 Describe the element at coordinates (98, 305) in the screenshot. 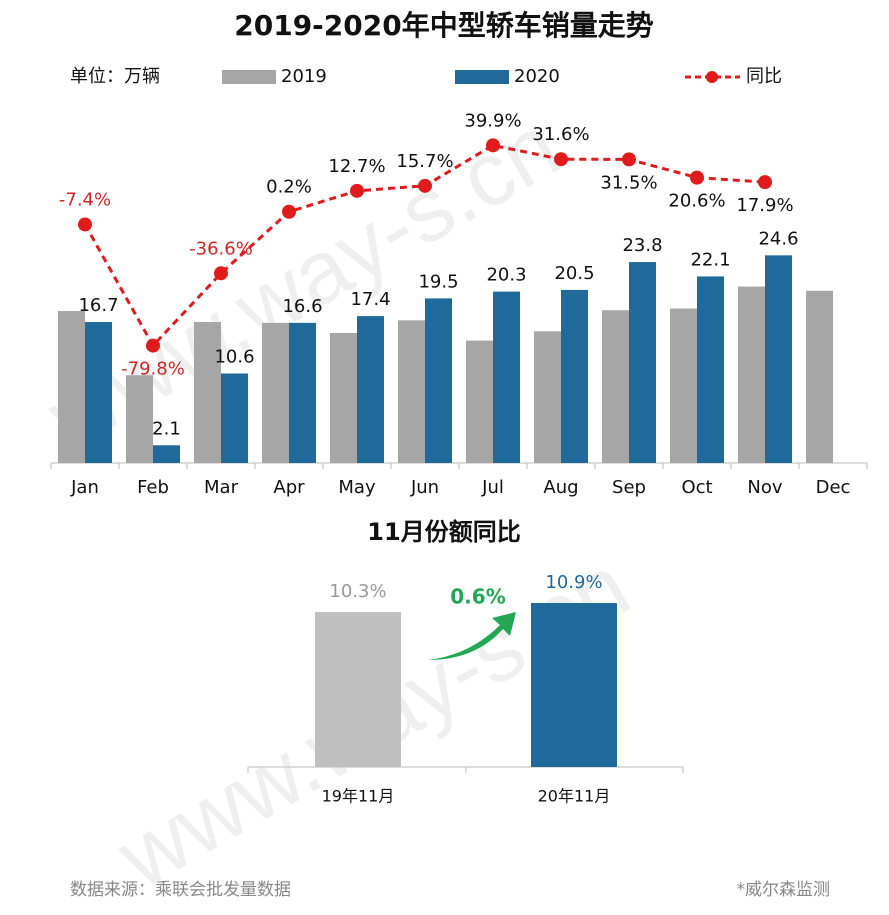

I see `data-label: 16.7` at that location.